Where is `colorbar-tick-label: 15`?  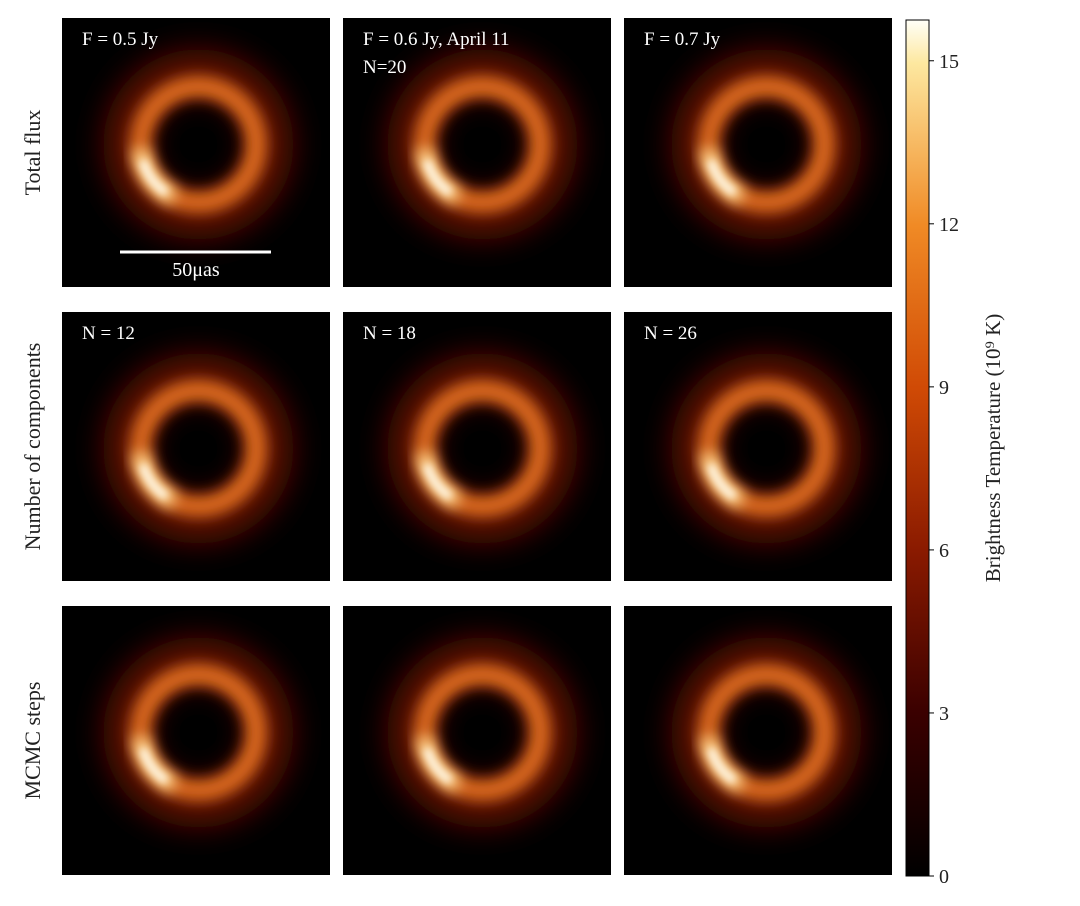 colorbar-tick-label: 15 is located at coordinates (949, 62).